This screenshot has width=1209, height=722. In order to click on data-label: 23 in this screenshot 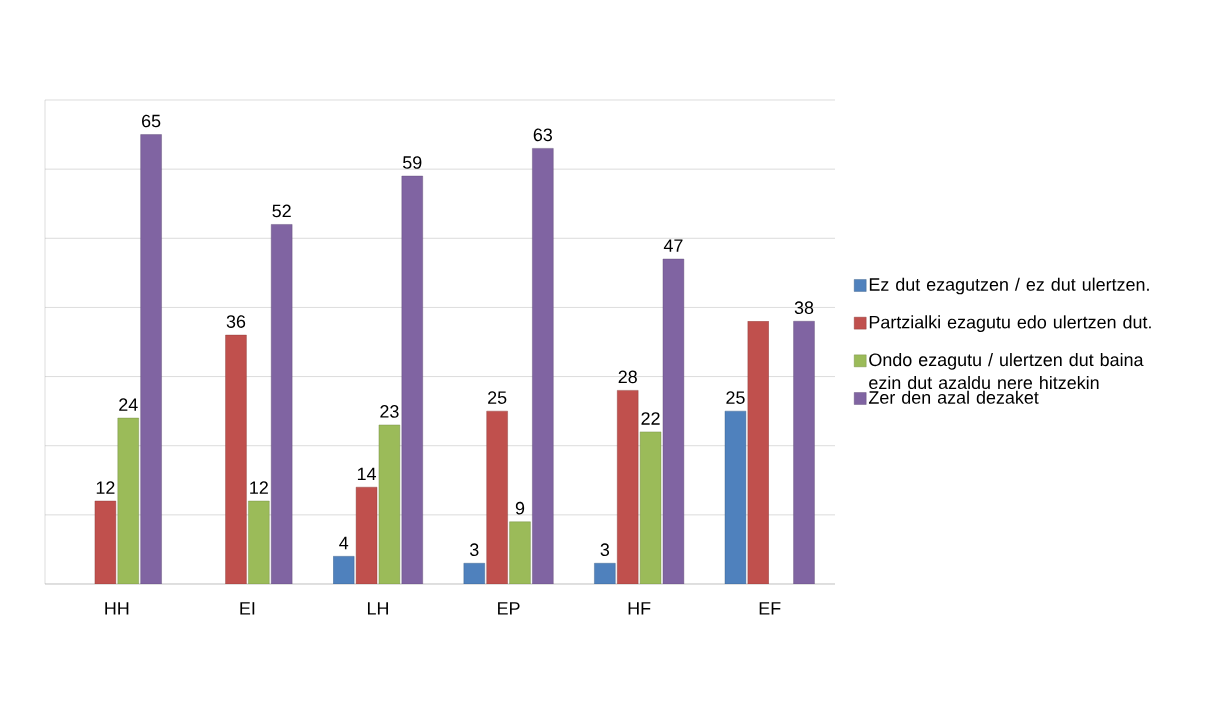, I will do `click(389, 411)`.